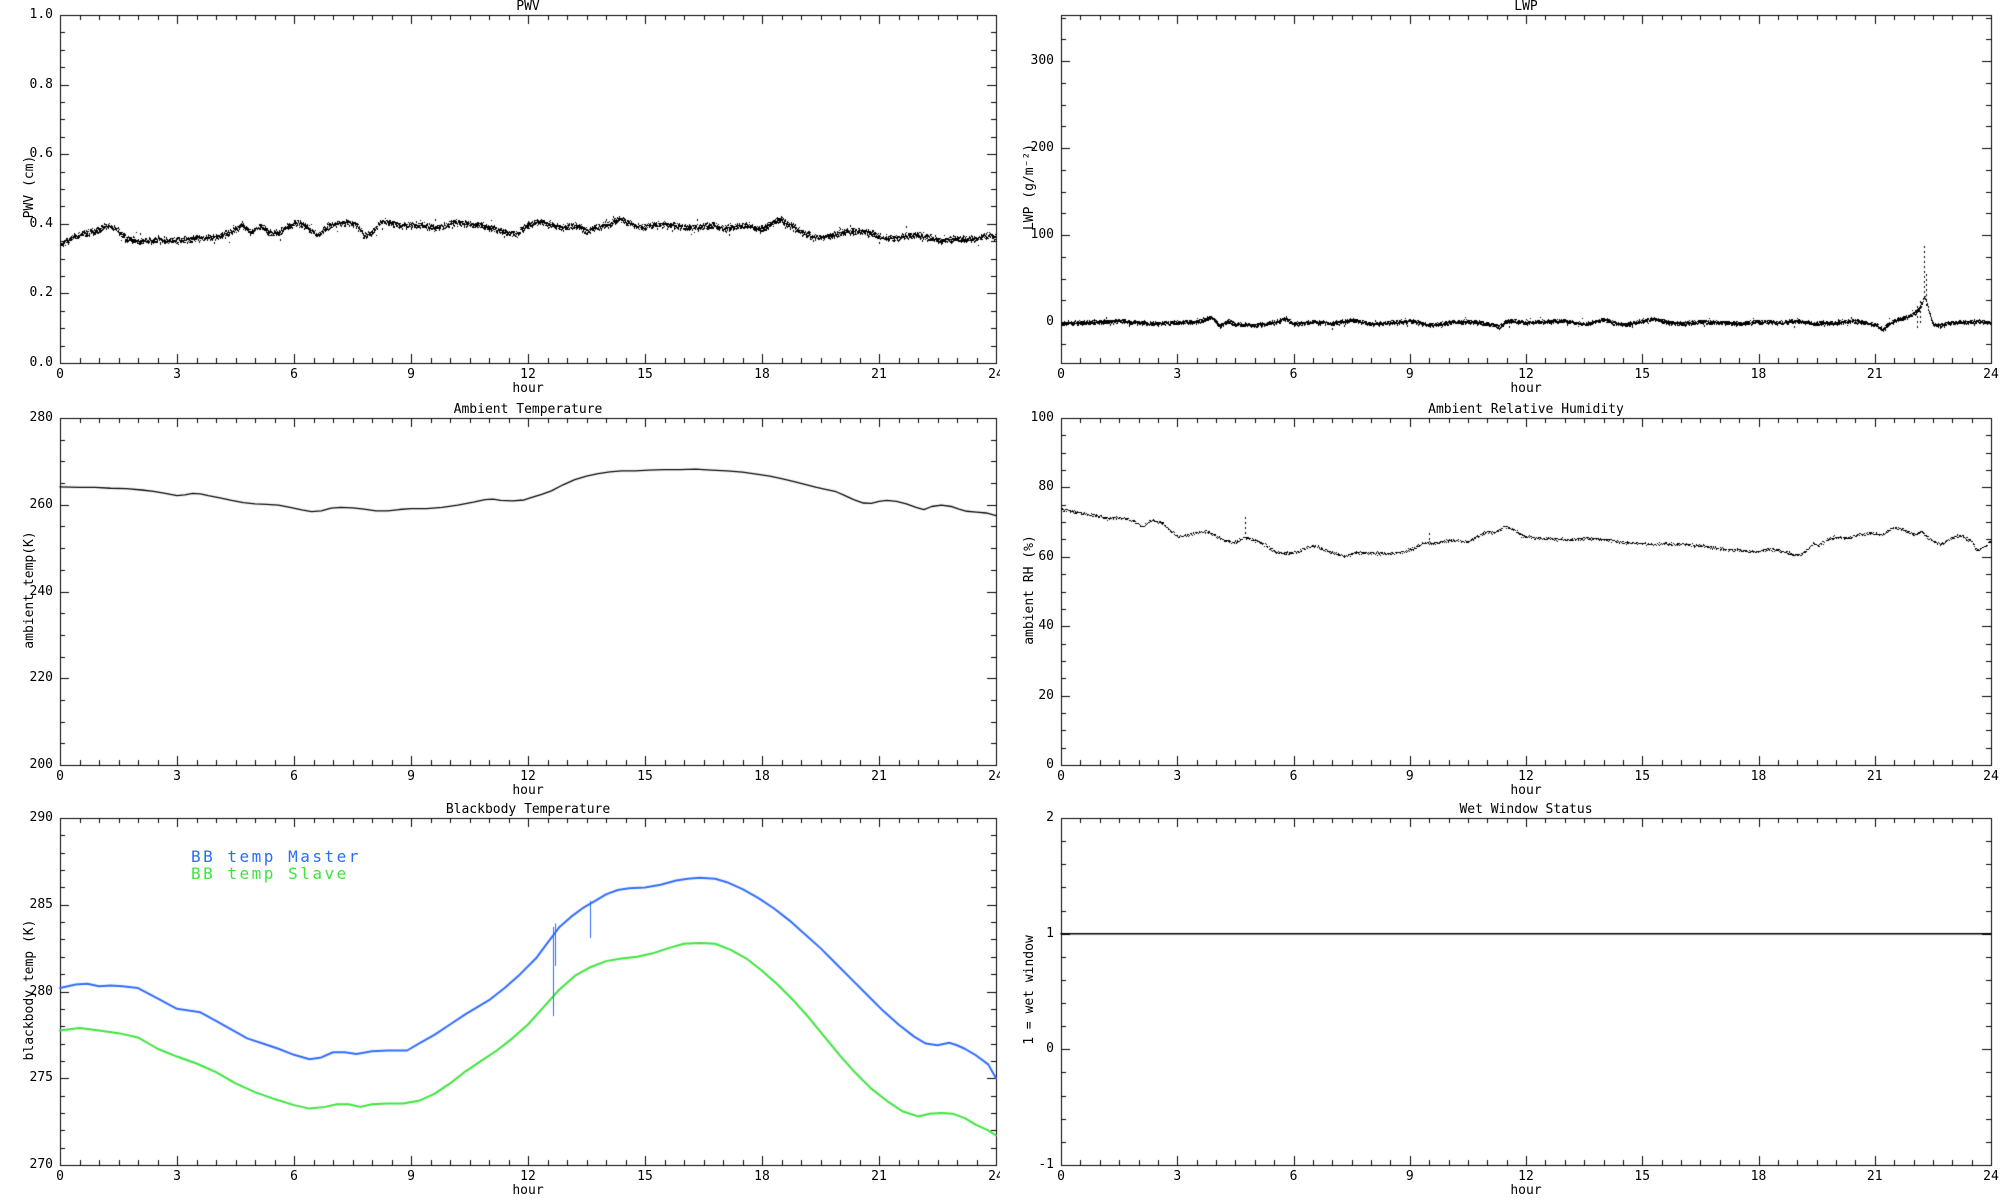  What do you see at coordinates (1029, 989) in the screenshot?
I see `y-axis-label-wet-window: 1 = wet window` at bounding box center [1029, 989].